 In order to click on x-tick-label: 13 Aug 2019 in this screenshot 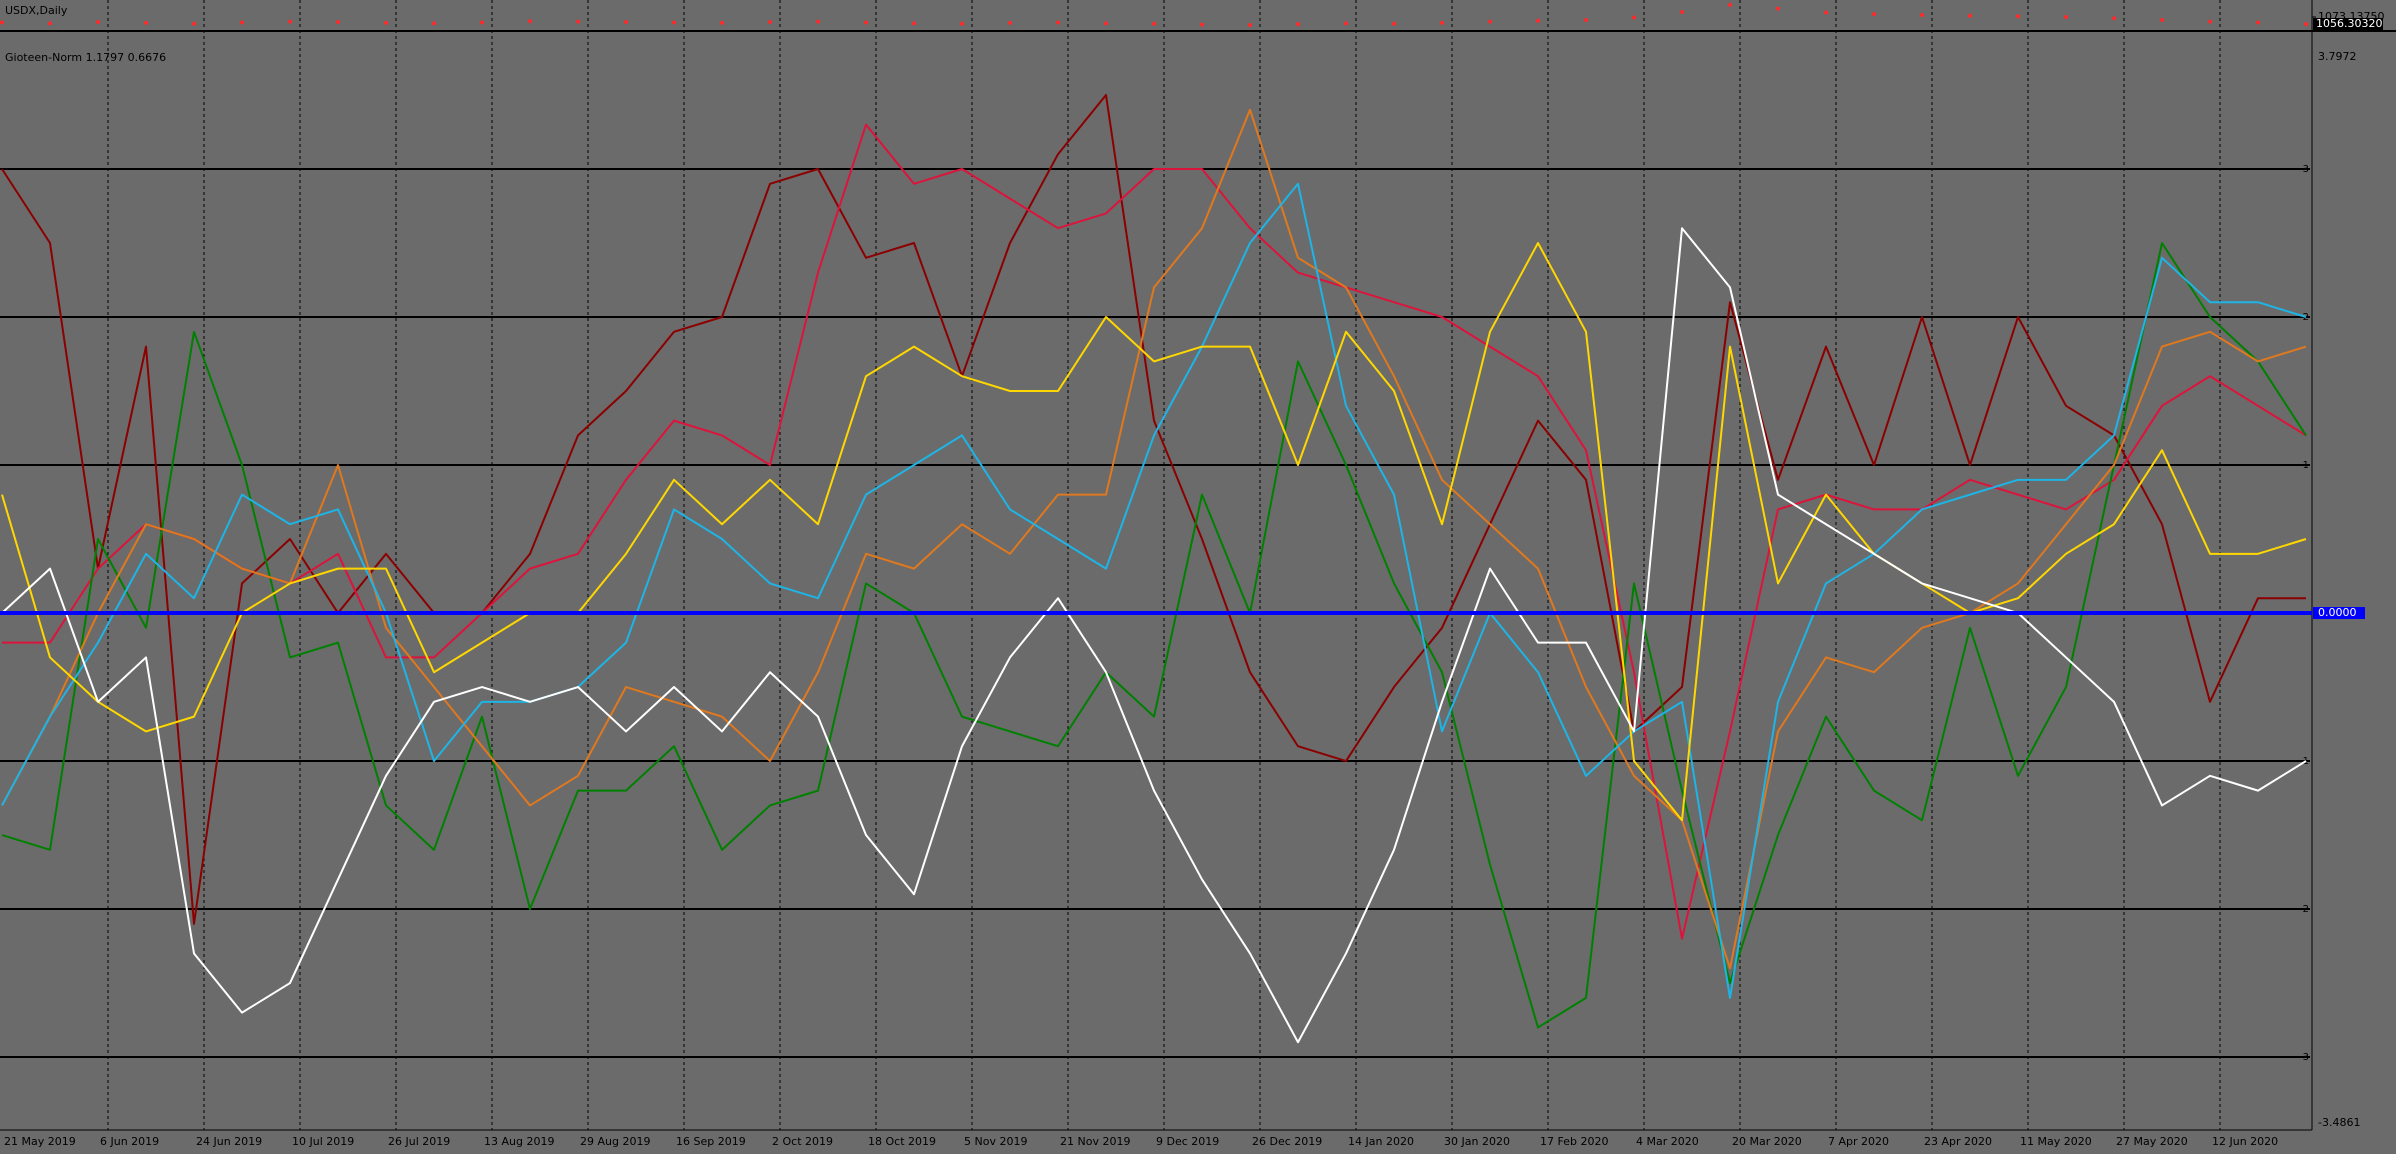, I will do `click(519, 1141)`.